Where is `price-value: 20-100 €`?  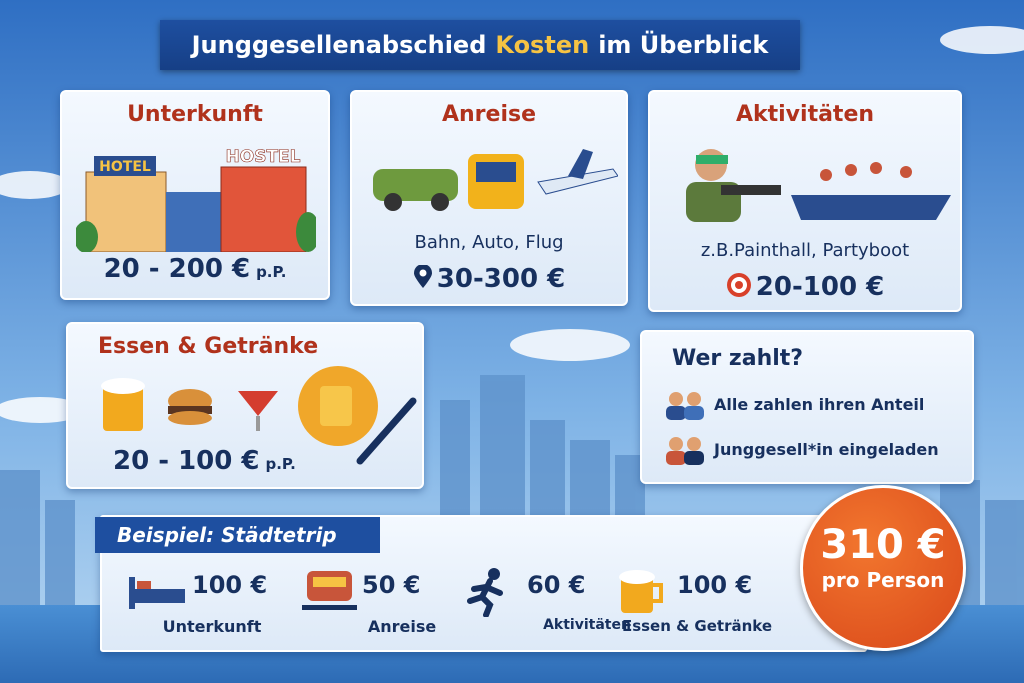
price-value: 20-100 € is located at coordinates (820, 287).